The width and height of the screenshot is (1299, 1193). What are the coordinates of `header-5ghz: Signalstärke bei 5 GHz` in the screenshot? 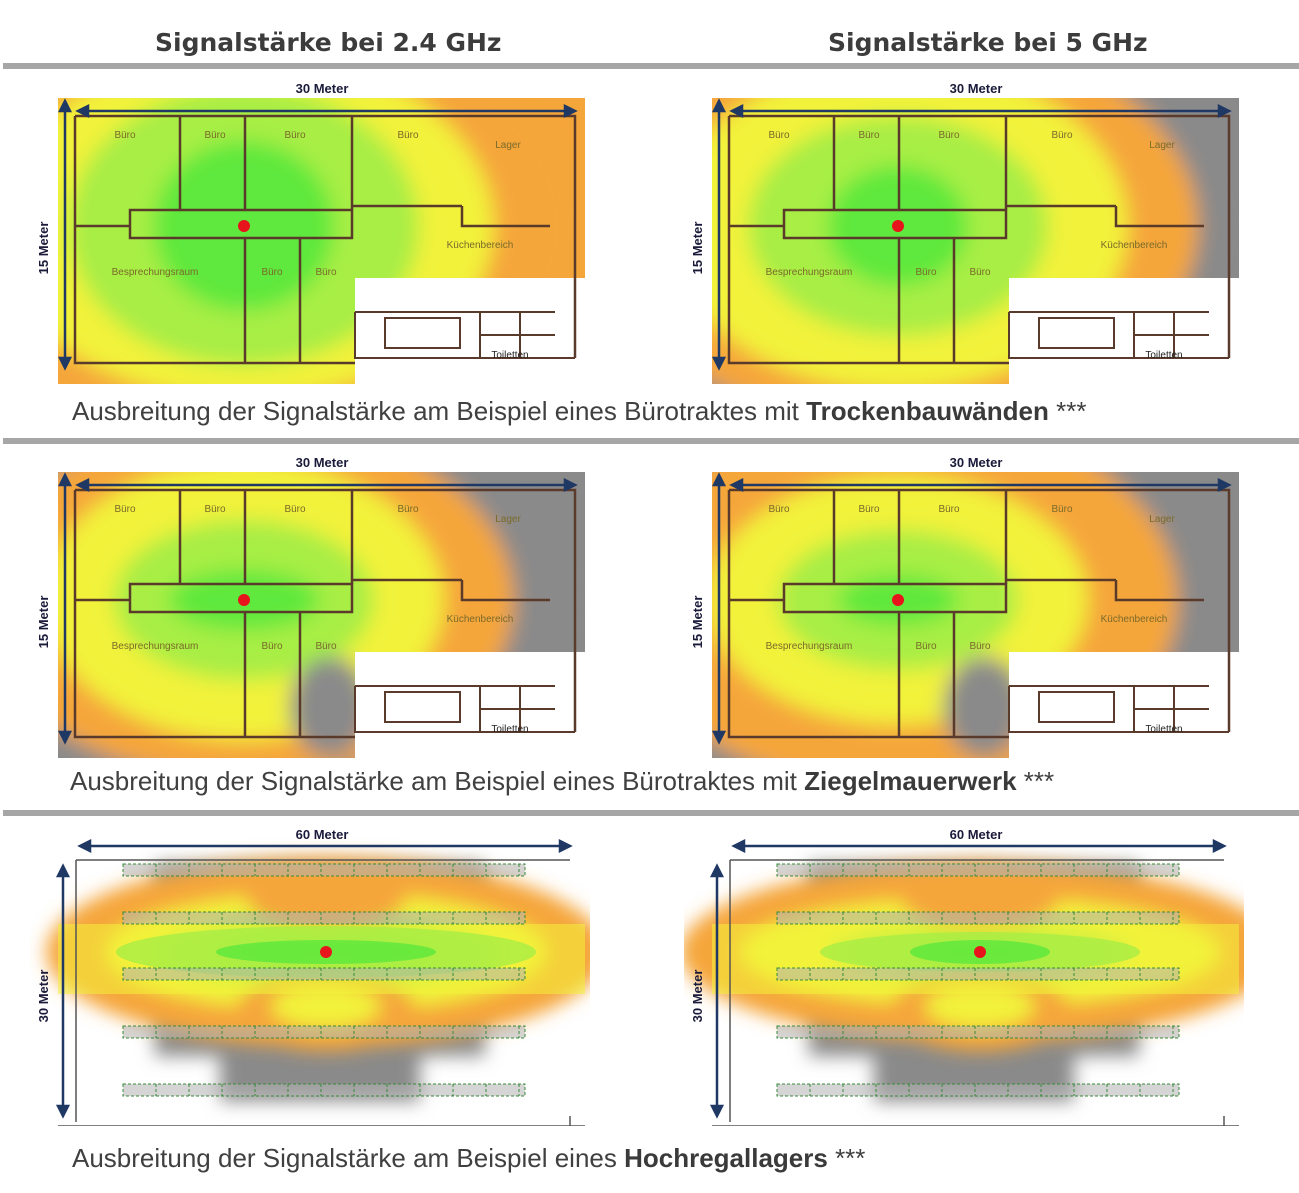 It's located at (988, 42).